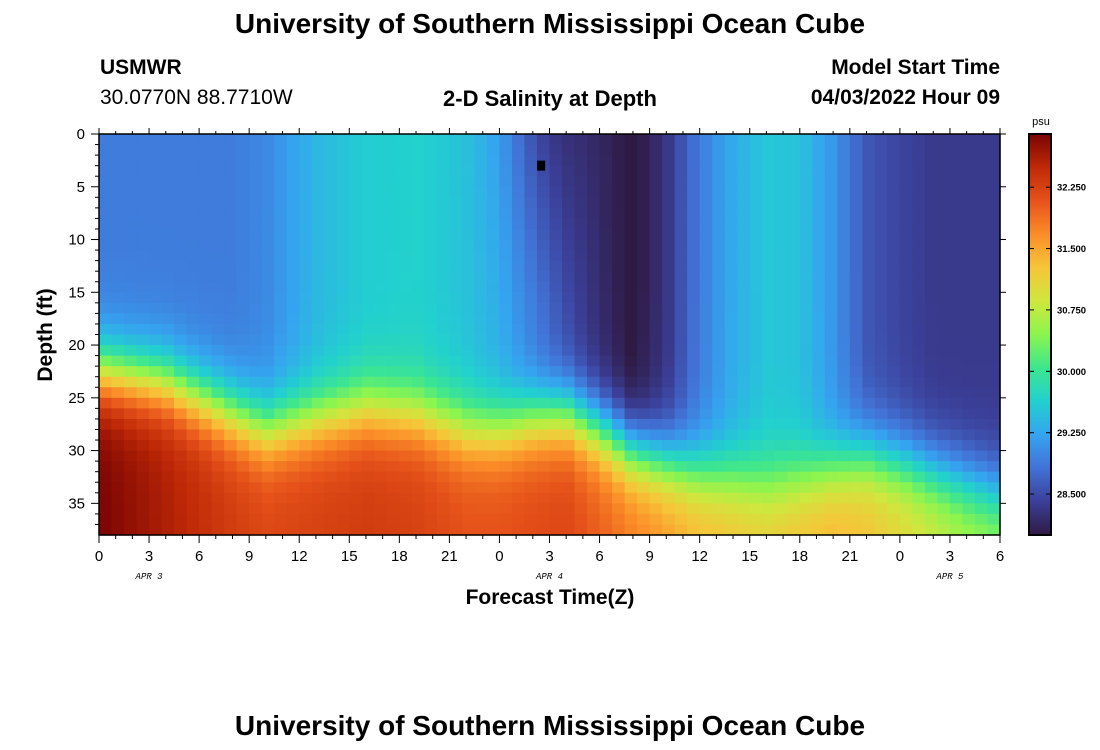  I want to click on y-tick-label: 0, so click(81, 134).